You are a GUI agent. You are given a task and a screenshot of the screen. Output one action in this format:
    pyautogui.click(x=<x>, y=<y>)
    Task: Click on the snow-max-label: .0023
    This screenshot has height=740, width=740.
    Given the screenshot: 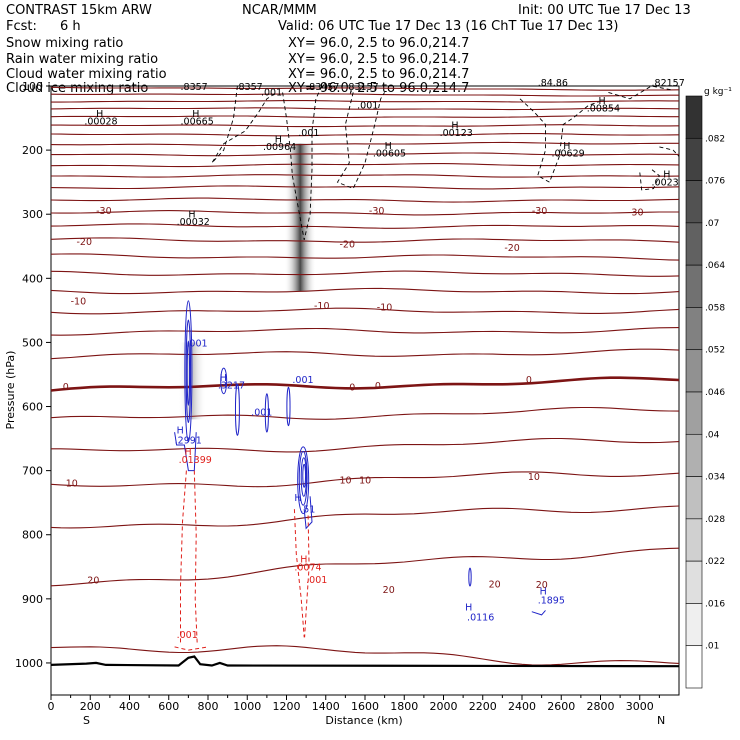 What is the action you would take?
    pyautogui.click(x=665, y=182)
    